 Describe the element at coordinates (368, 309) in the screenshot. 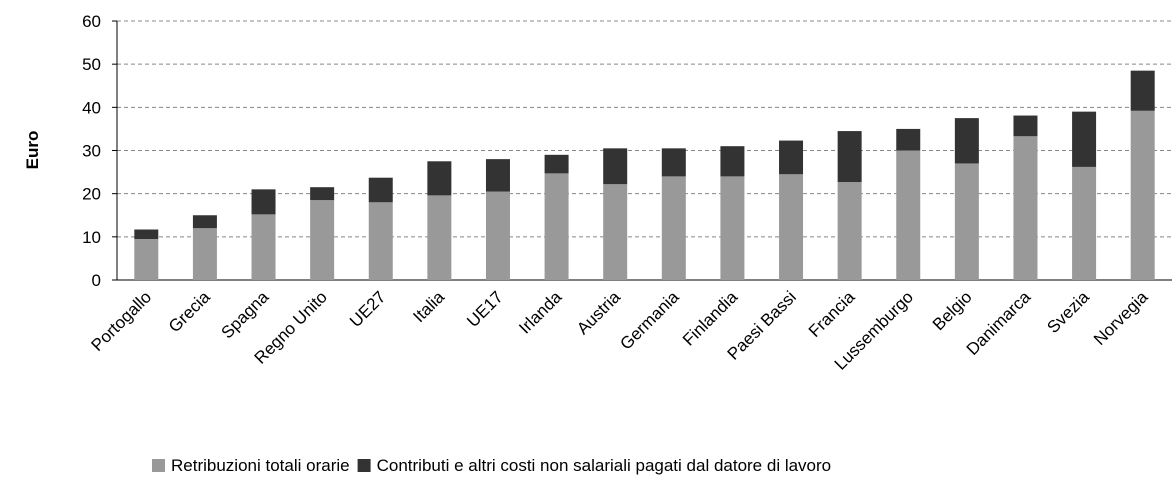

I see `x-tick-label: UE27` at that location.